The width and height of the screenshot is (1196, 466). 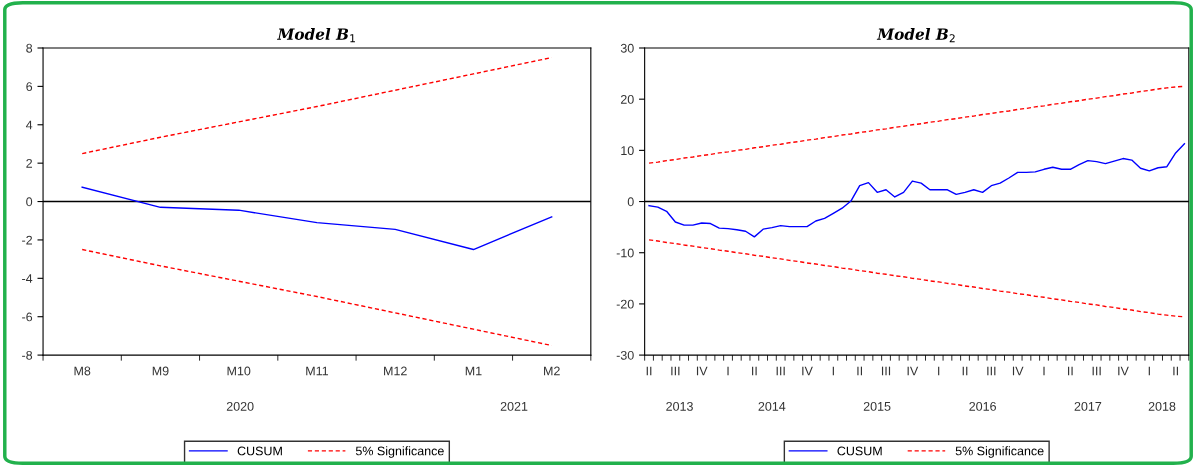 I want to click on x-tick-label: M10, so click(x=239, y=371).